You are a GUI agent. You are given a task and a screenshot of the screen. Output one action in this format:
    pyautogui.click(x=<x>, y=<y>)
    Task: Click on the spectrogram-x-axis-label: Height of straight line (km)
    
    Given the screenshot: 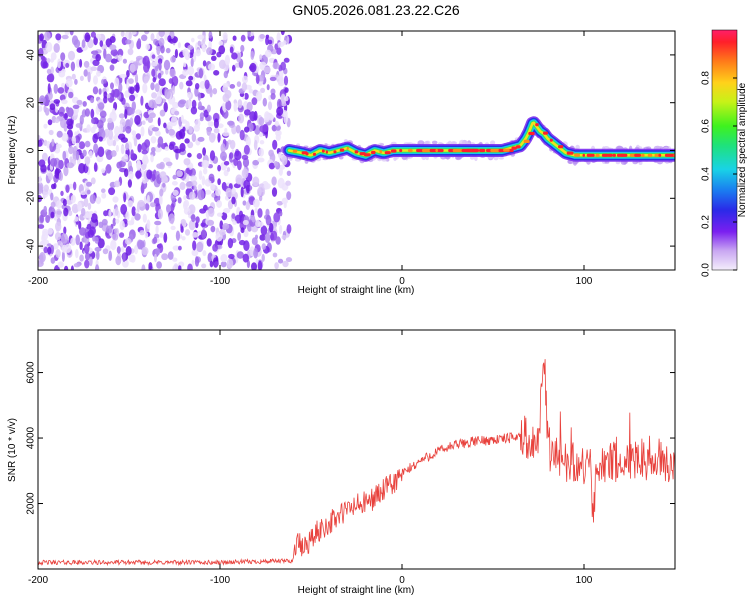 What is the action you would take?
    pyautogui.click(x=356, y=290)
    